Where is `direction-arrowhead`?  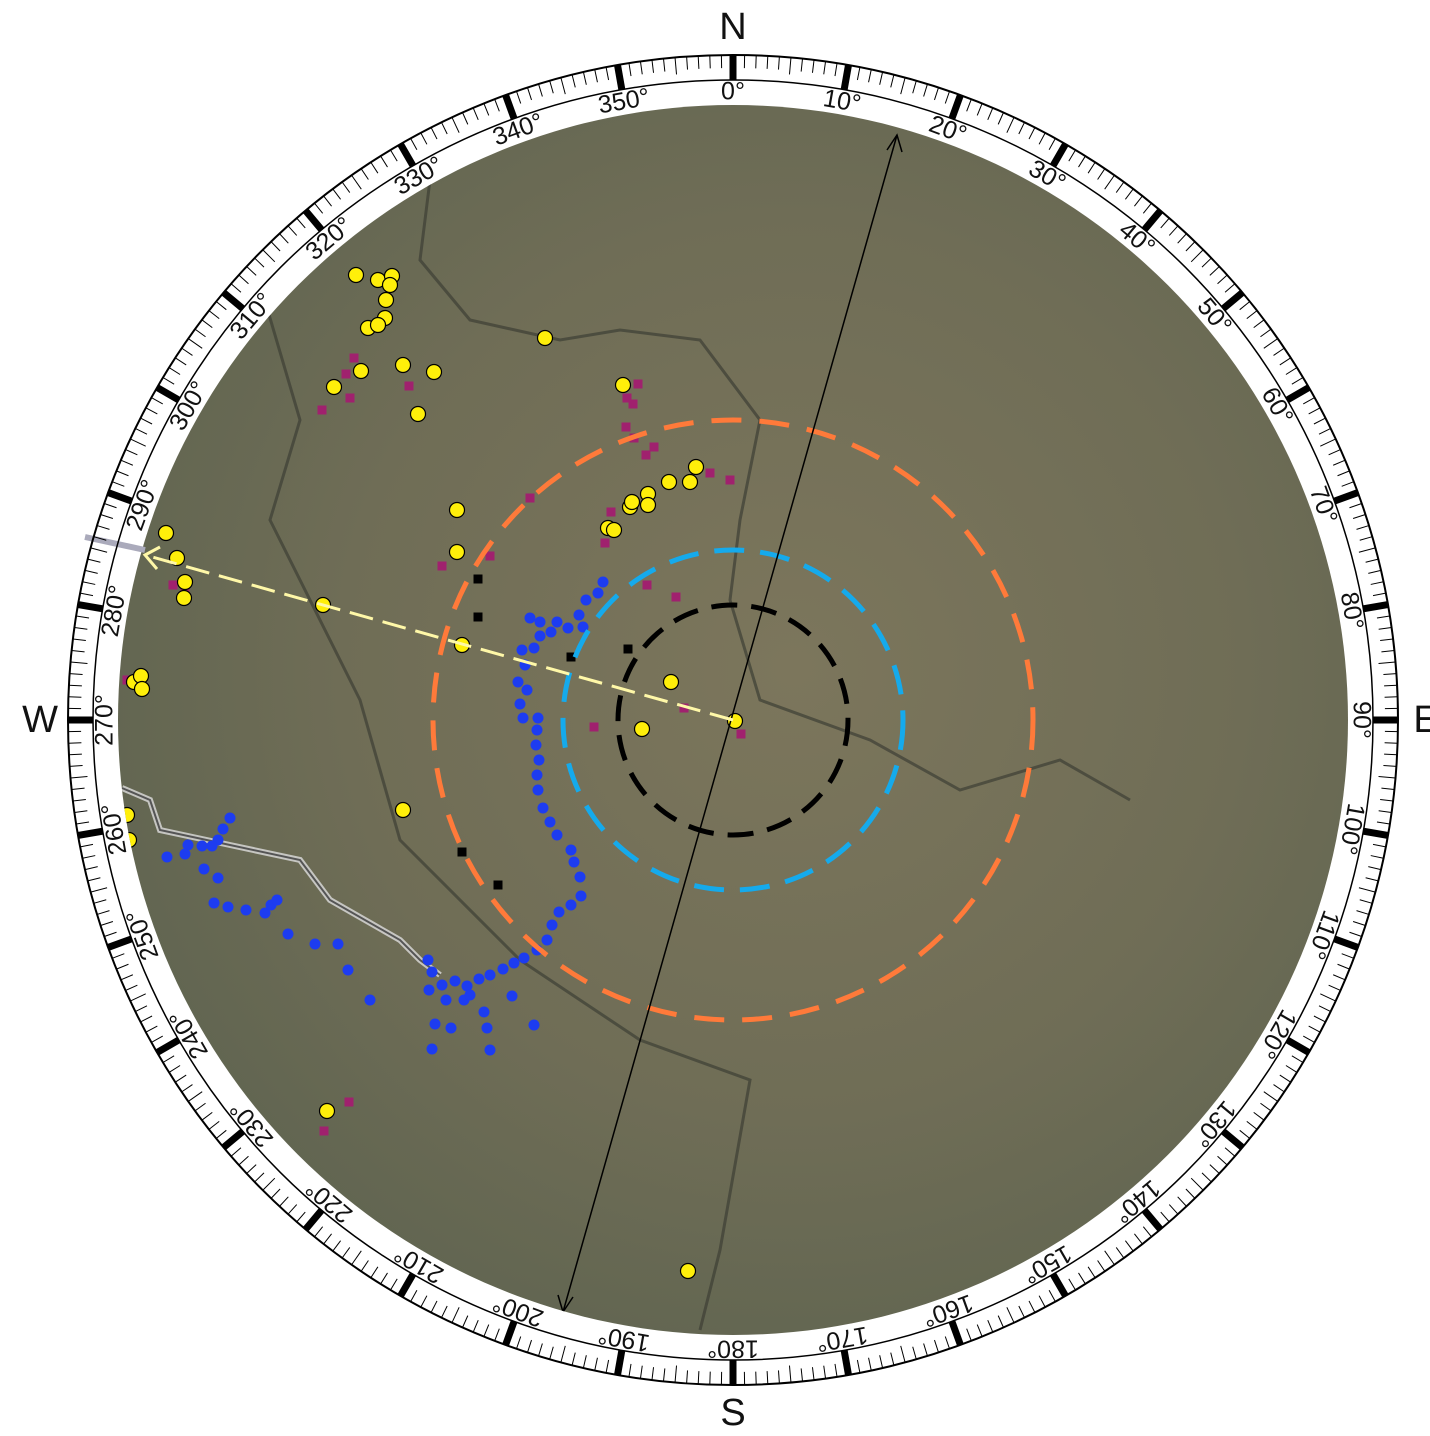
direction-arrowhead is located at coordinates (151, 557).